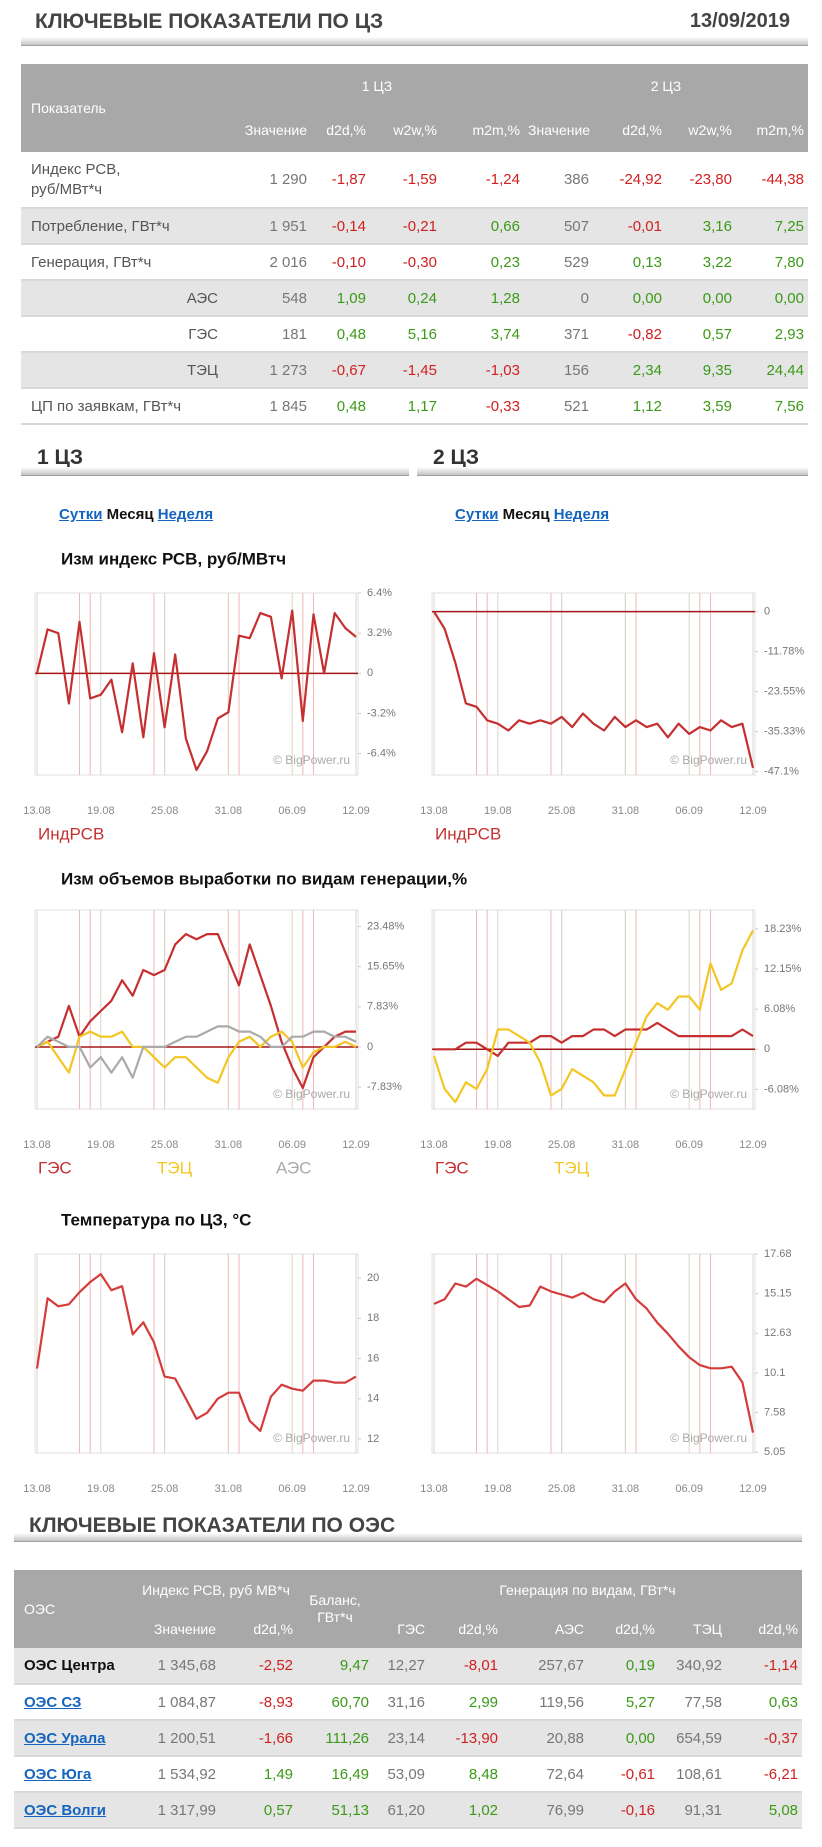 This screenshot has height=1847, width=822. I want to click on row-link: ОЭС Урала, so click(74, 1738).